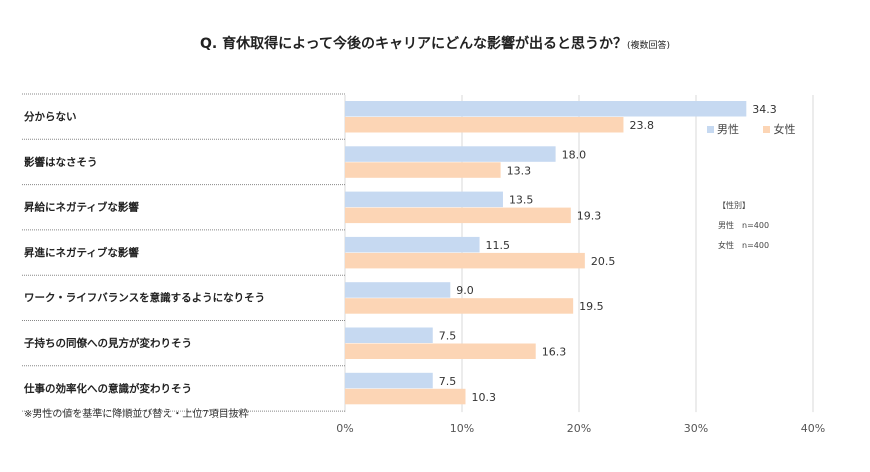  Describe the element at coordinates (574, 154) in the screenshot. I see `data-label: 18.0` at that location.